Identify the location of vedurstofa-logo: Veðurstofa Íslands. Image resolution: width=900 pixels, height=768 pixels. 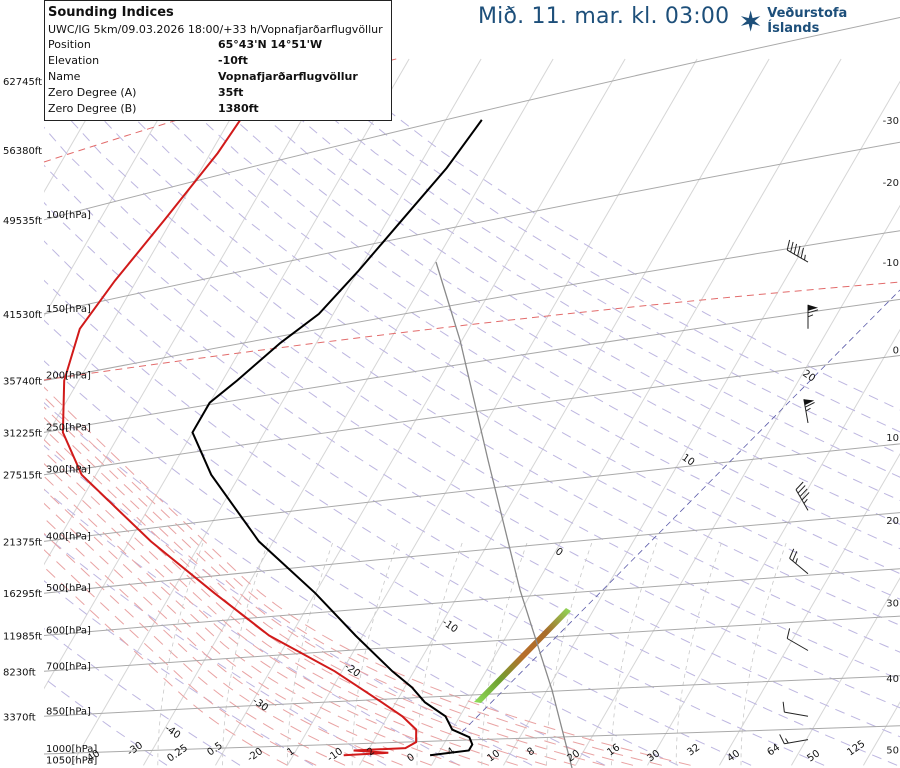
(819, 21).